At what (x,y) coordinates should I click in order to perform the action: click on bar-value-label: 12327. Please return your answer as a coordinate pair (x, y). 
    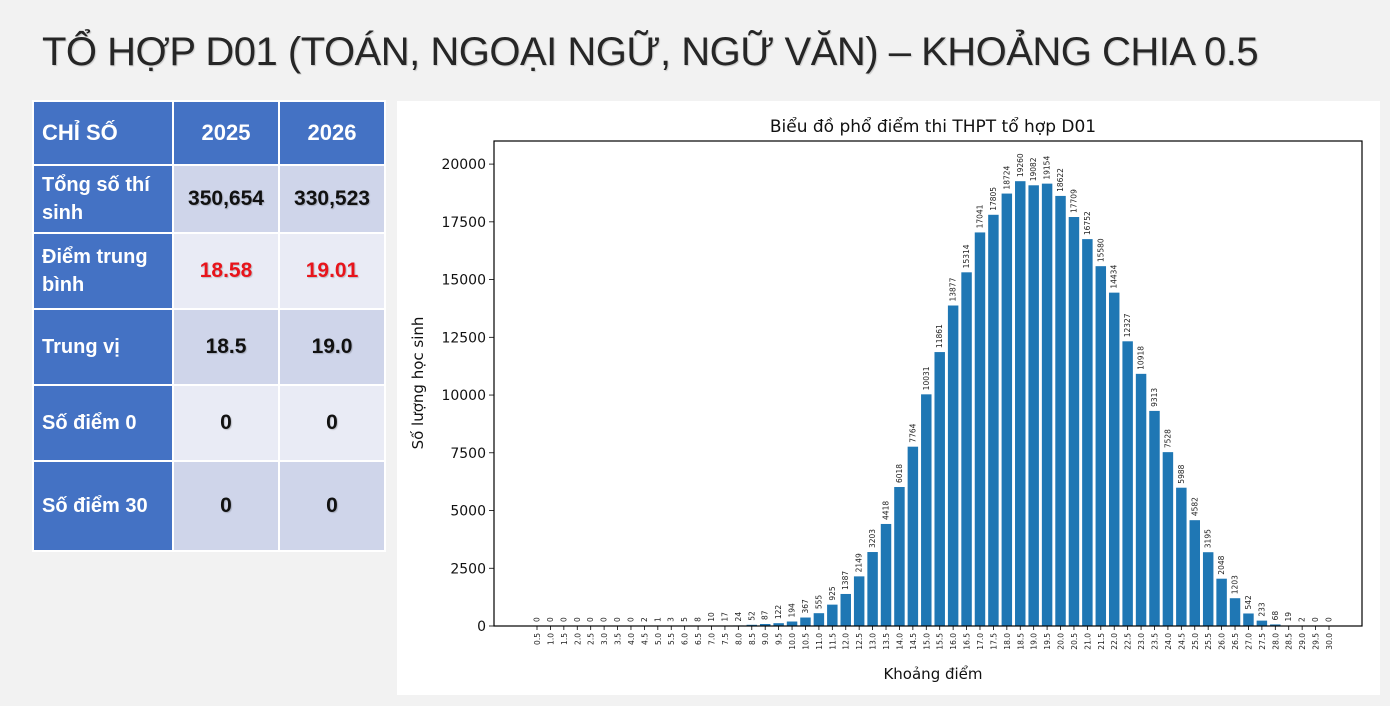
    Looking at the image, I should click on (1127, 325).